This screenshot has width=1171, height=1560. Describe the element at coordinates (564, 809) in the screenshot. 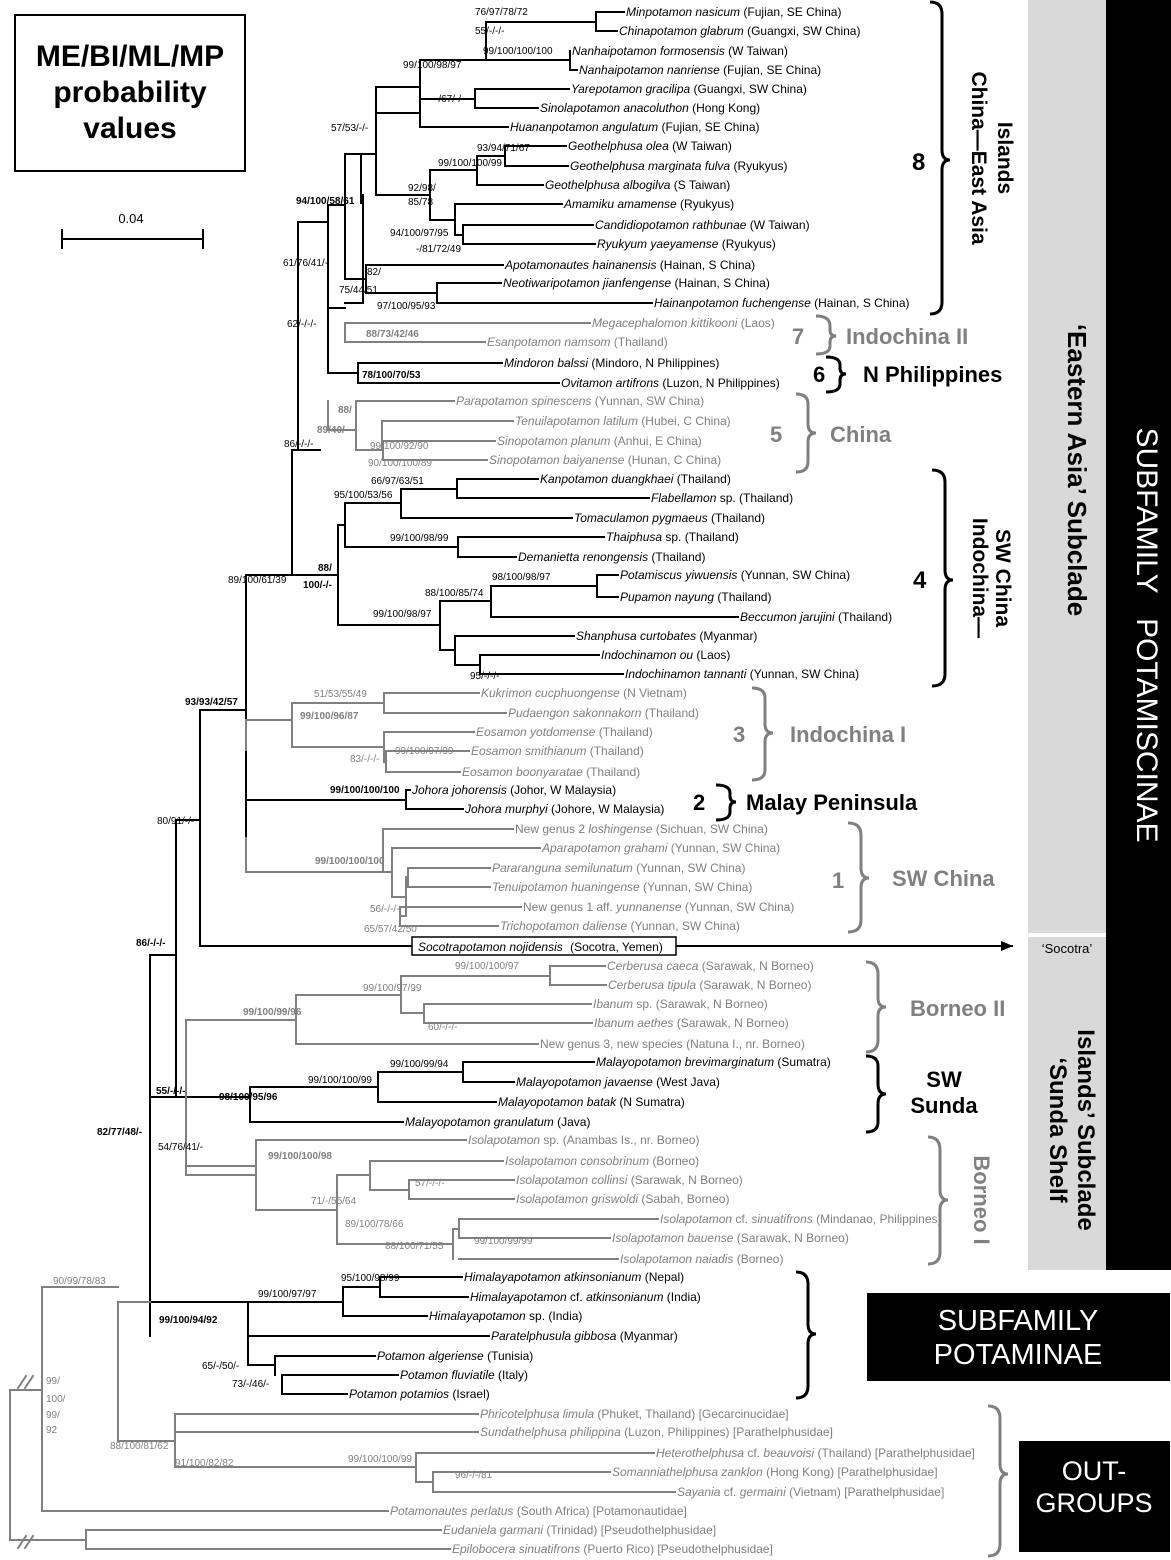

I see `taxon-label: Johora murphyi (Johore, W Malaysia)` at that location.